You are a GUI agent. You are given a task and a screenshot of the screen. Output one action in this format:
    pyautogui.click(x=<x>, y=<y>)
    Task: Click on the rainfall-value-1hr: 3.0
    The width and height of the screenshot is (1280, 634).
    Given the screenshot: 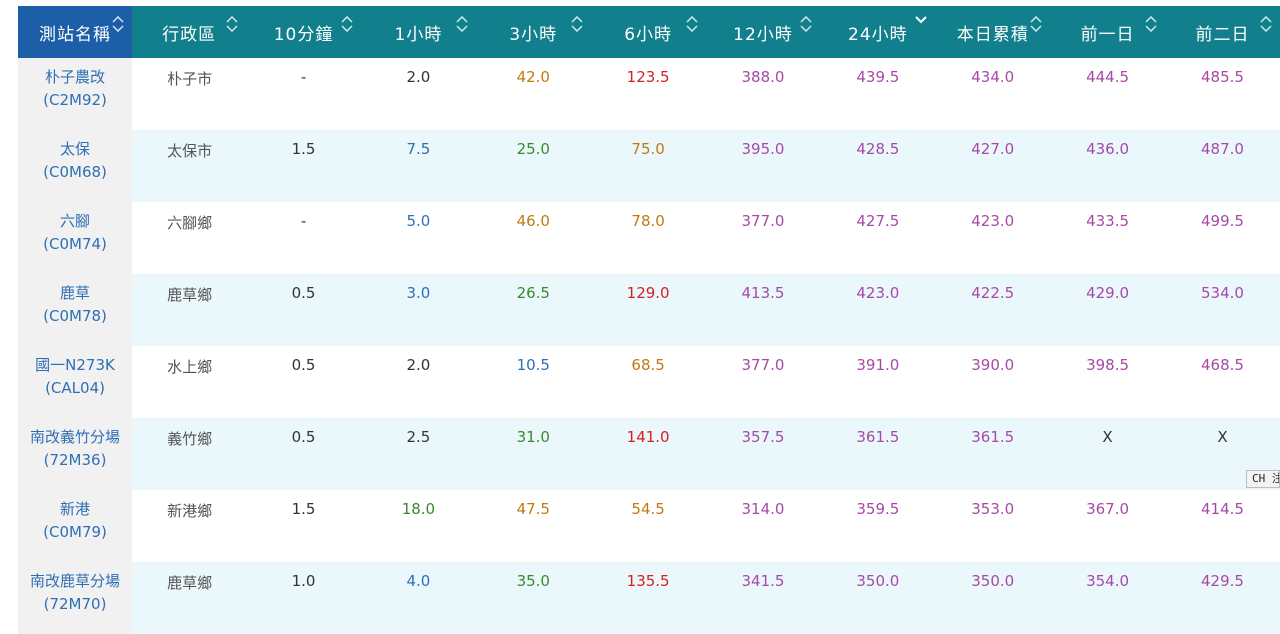 What is the action you would take?
    pyautogui.click(x=418, y=310)
    